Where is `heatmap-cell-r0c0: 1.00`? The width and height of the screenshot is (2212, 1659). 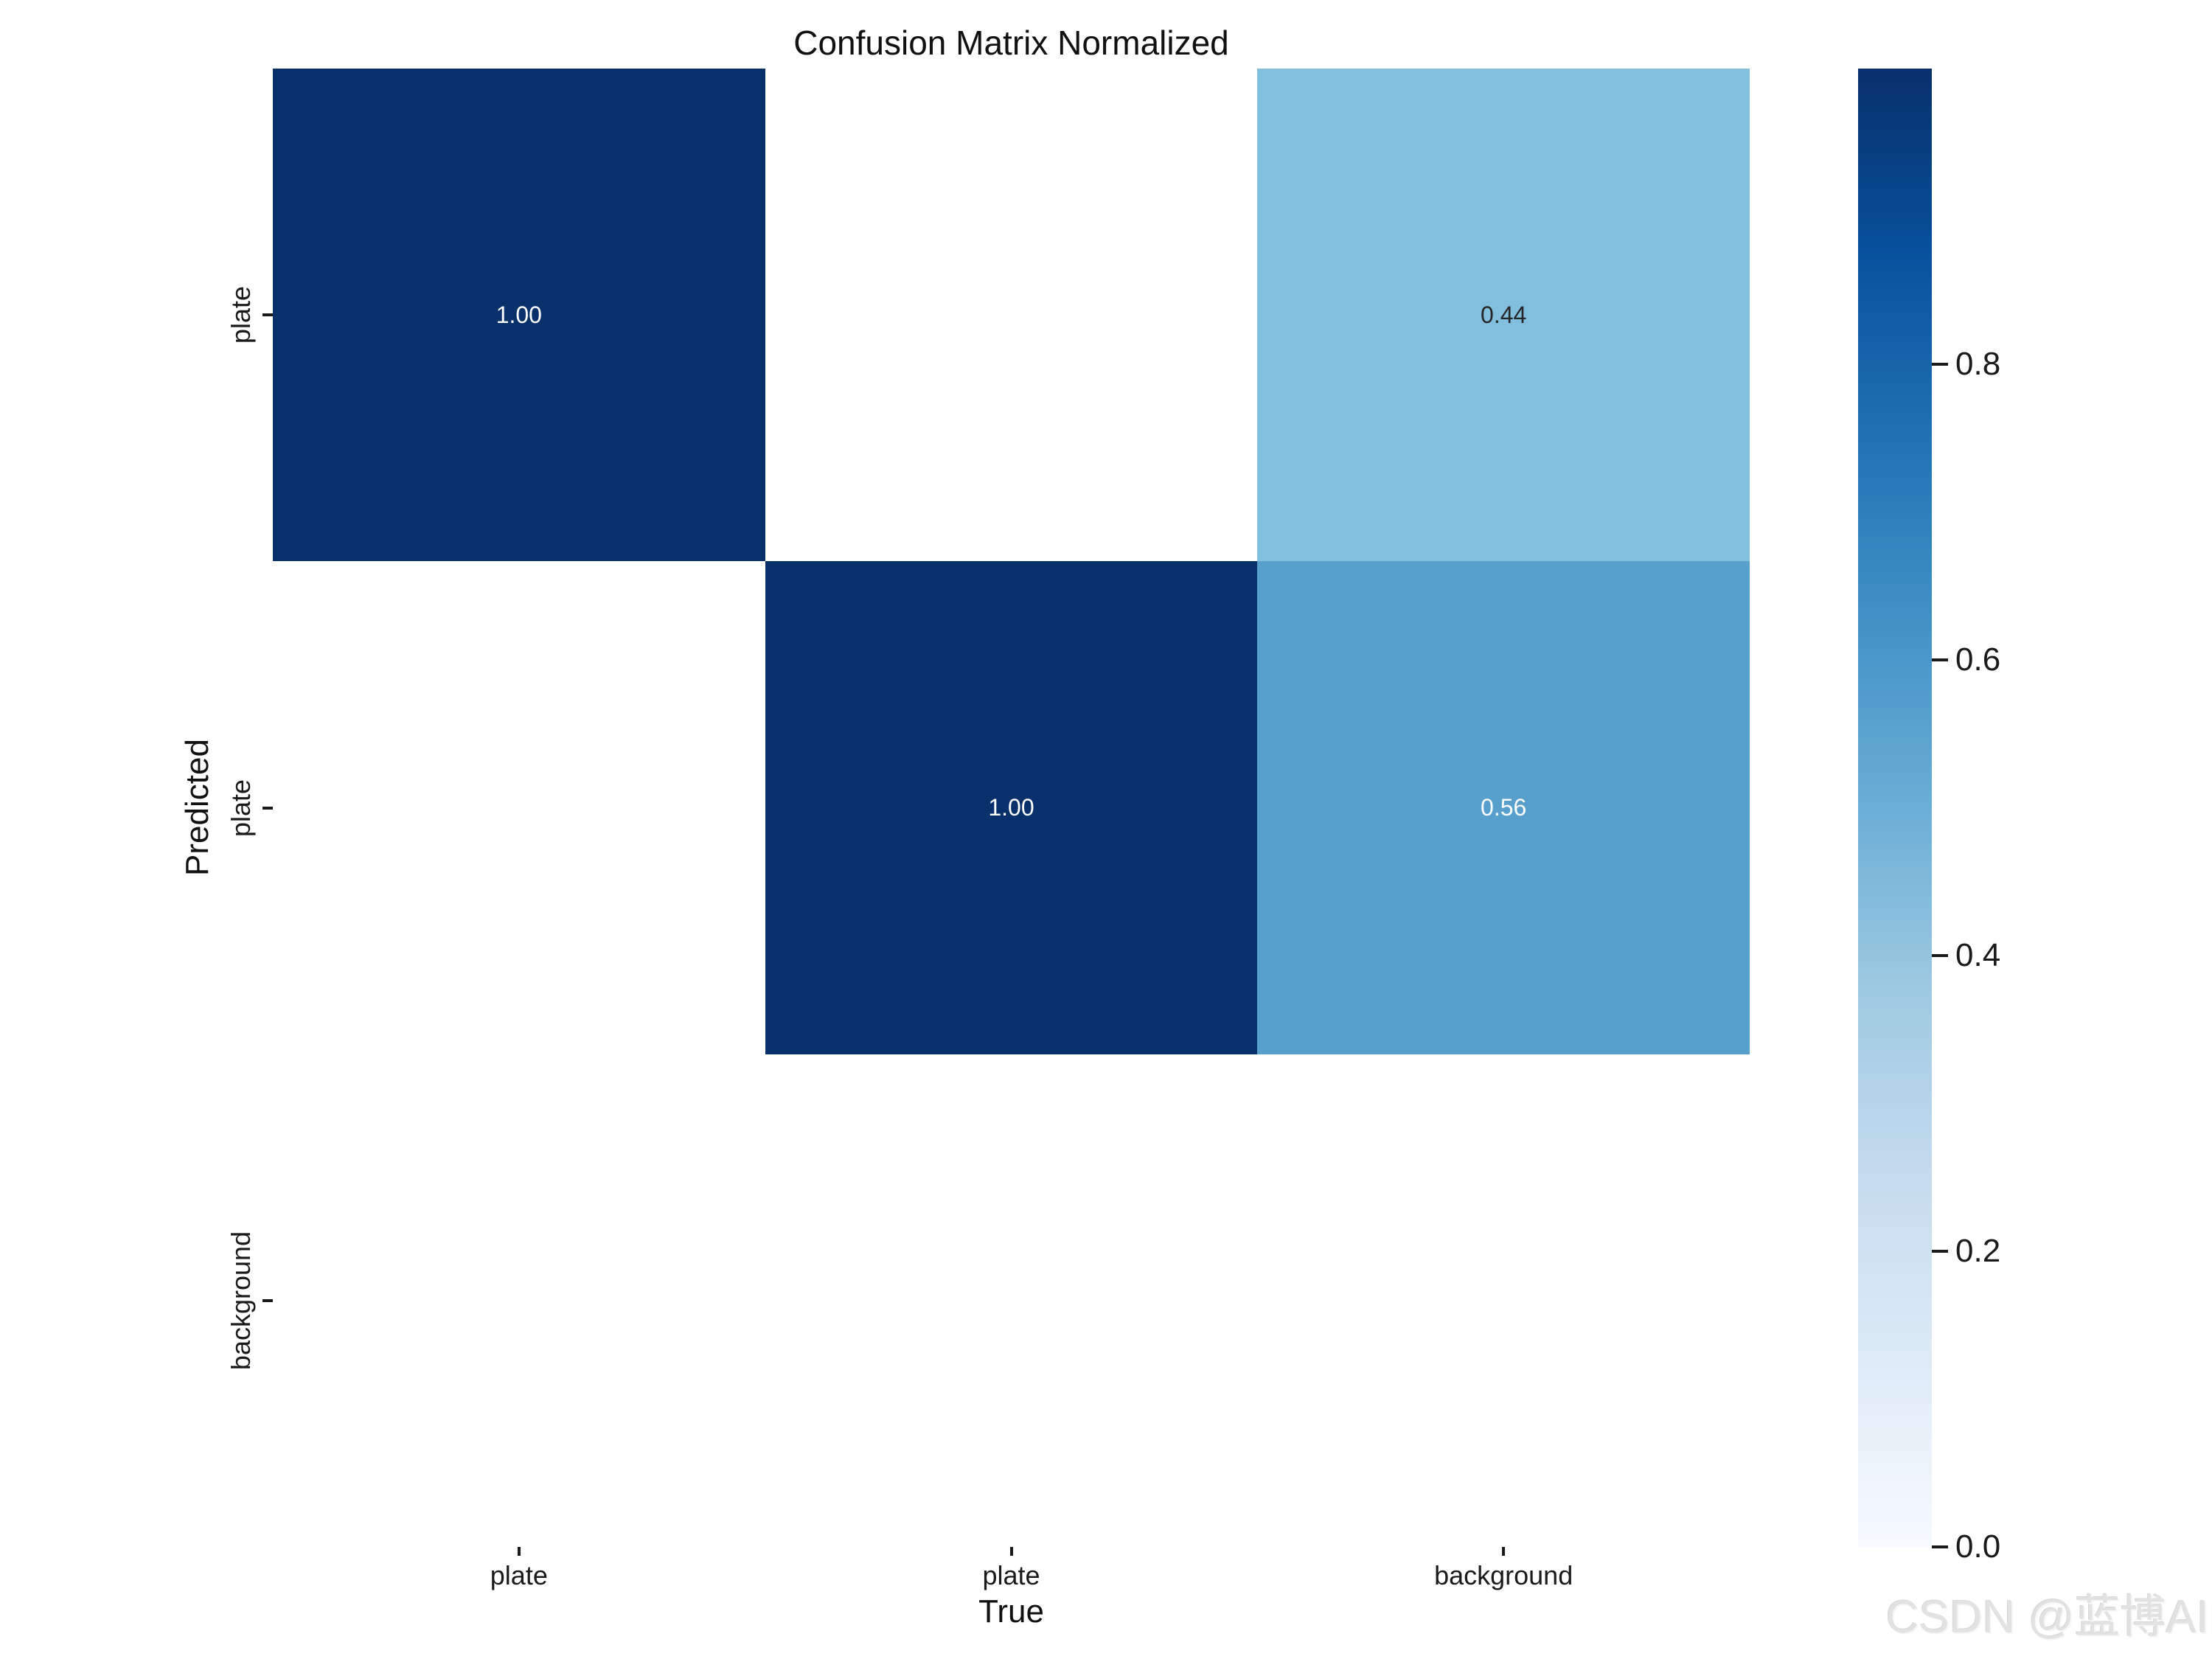
heatmap-cell-r0c0: 1.00 is located at coordinates (519, 315).